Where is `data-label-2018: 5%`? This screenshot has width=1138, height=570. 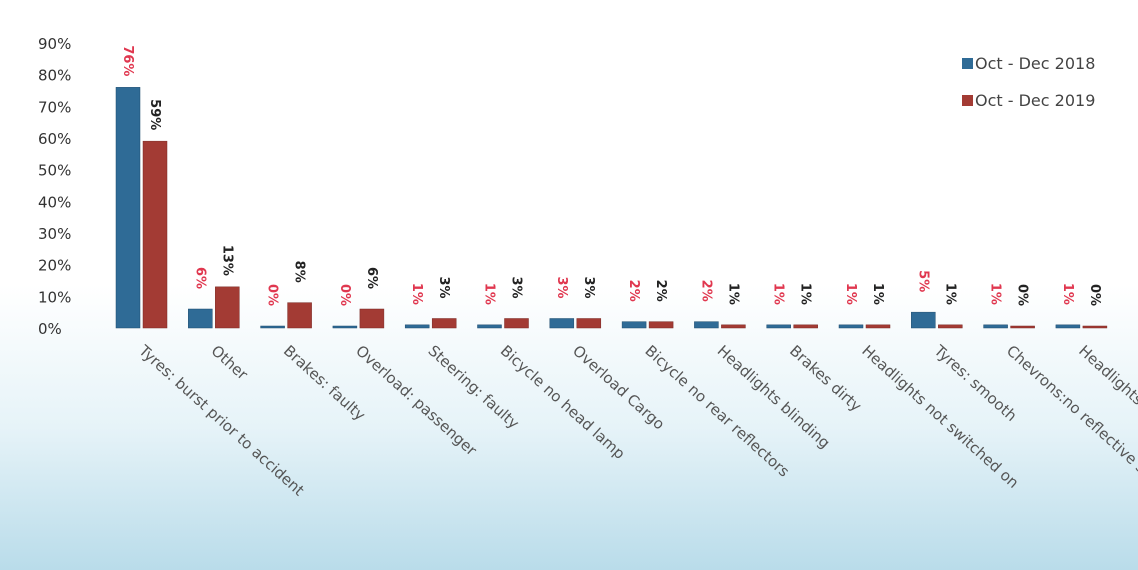
data-label-2018: 5% is located at coordinates (922, 281).